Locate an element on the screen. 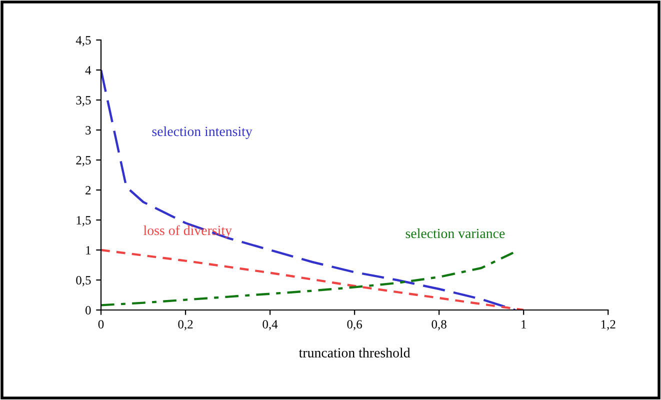 The height and width of the screenshot is (400, 661). x-tick-label: 1 is located at coordinates (524, 324).